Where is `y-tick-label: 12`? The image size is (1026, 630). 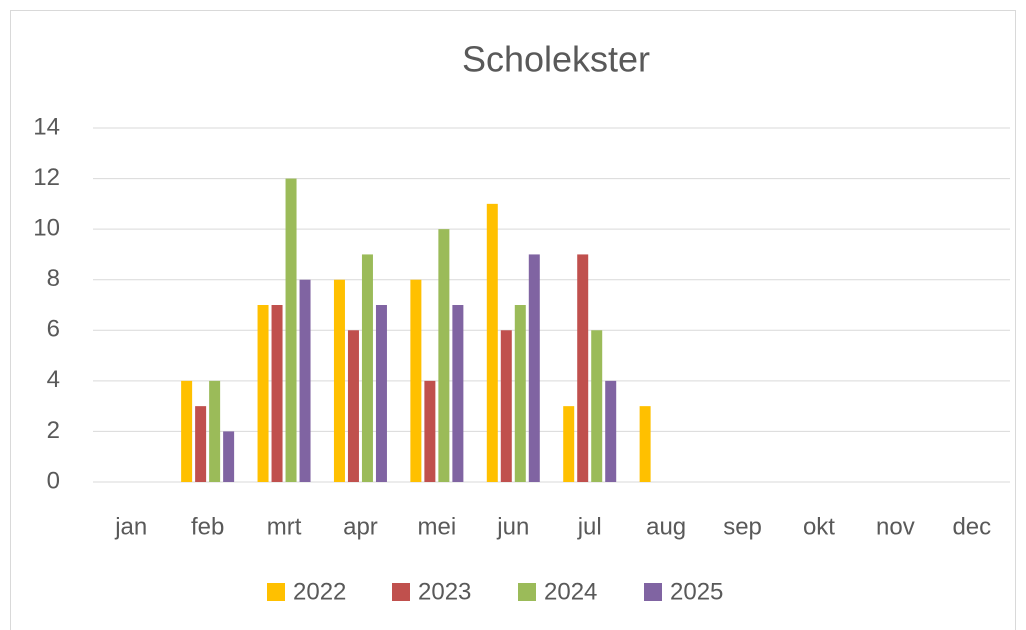
y-tick-label: 12 is located at coordinates (46, 177).